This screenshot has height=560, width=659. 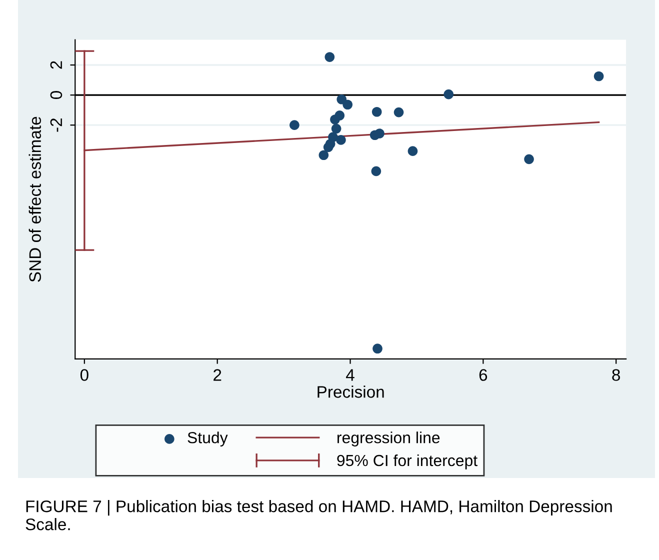 I want to click on y-tick-label: 0, so click(x=56, y=95).